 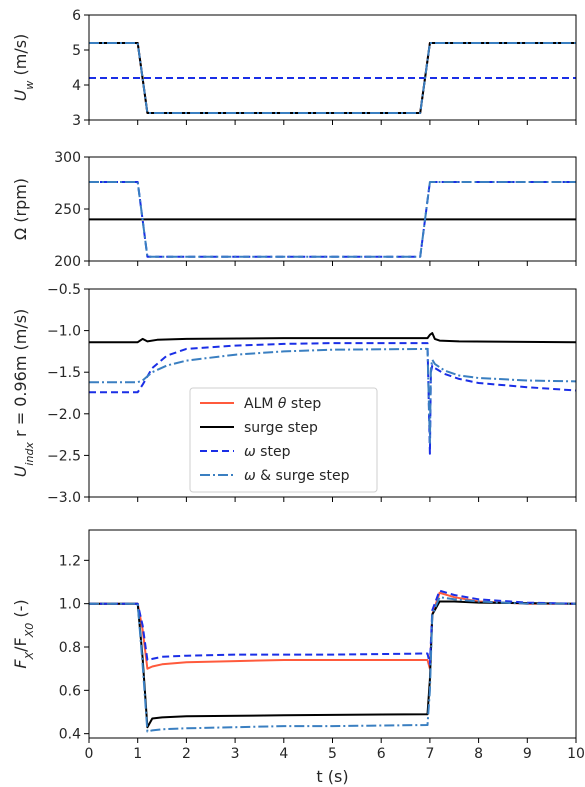 I want to click on y-tick-label: 300, so click(x=67, y=158).